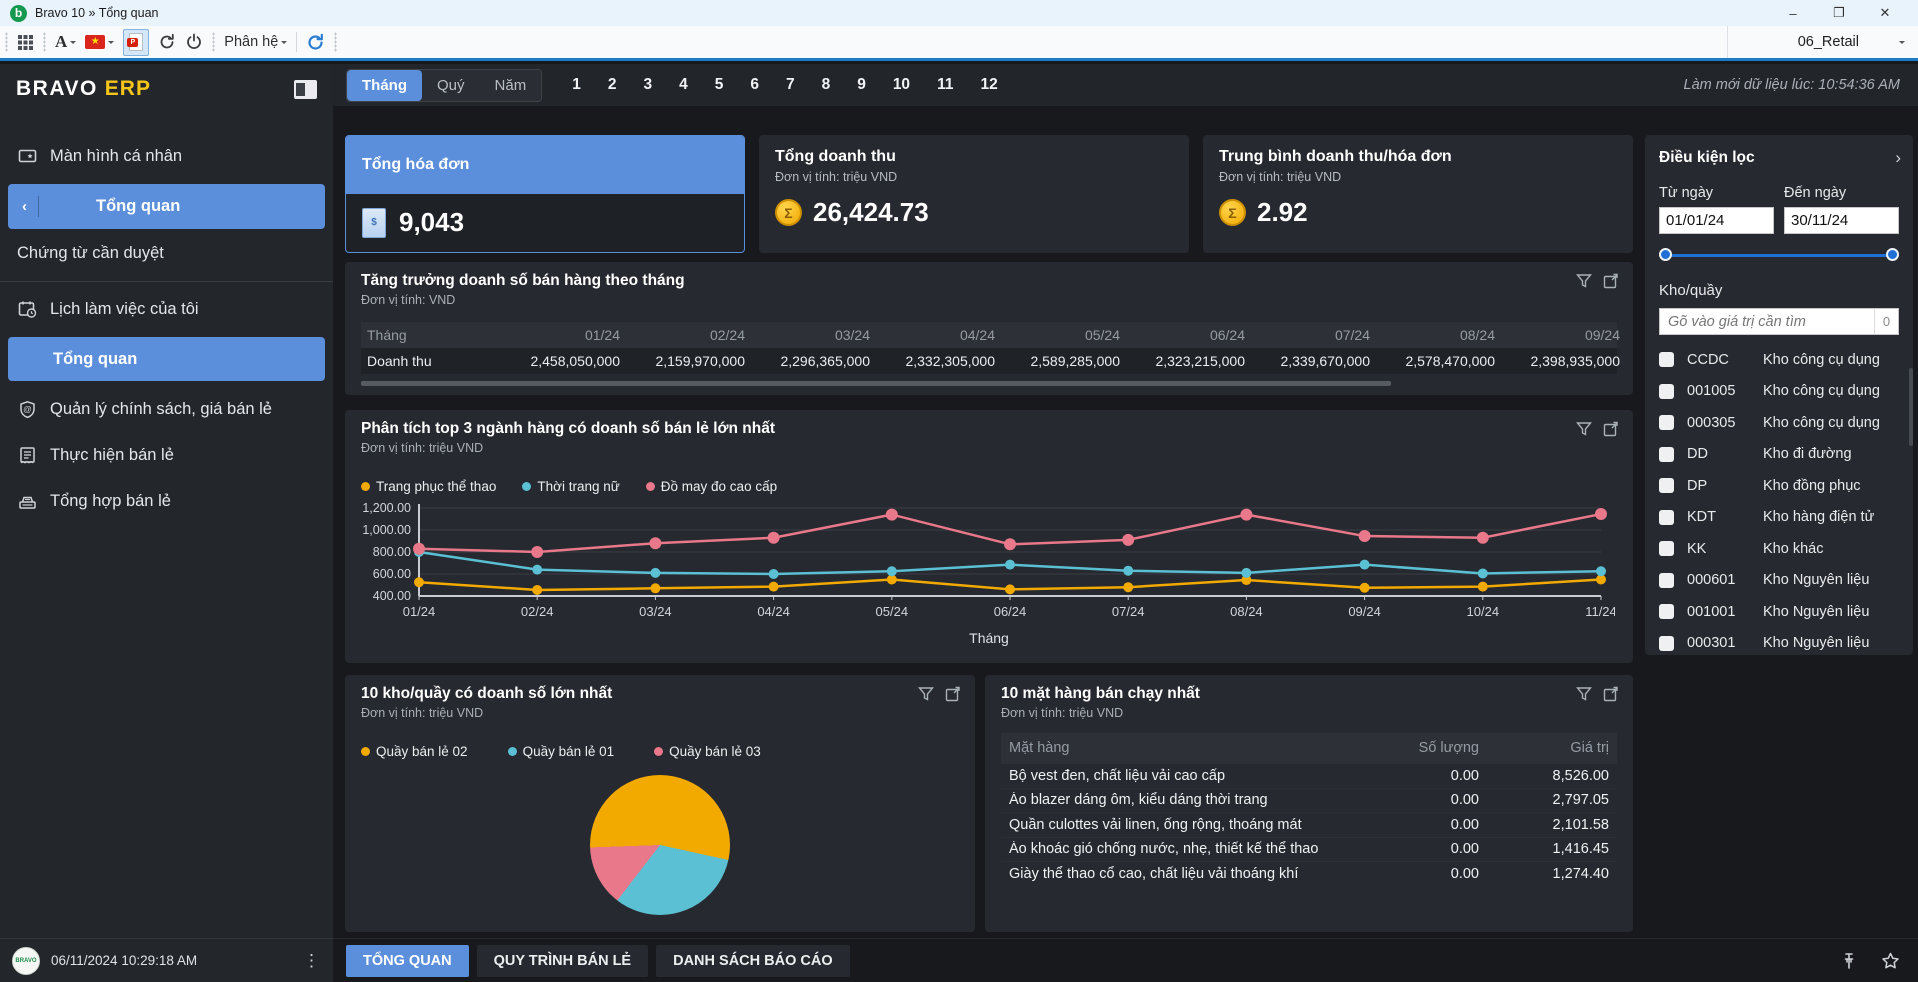  Describe the element at coordinates (1786, 392) in the screenshot. I see `warehouse-row-001005: 001005 Kho công cụ dụng` at that location.